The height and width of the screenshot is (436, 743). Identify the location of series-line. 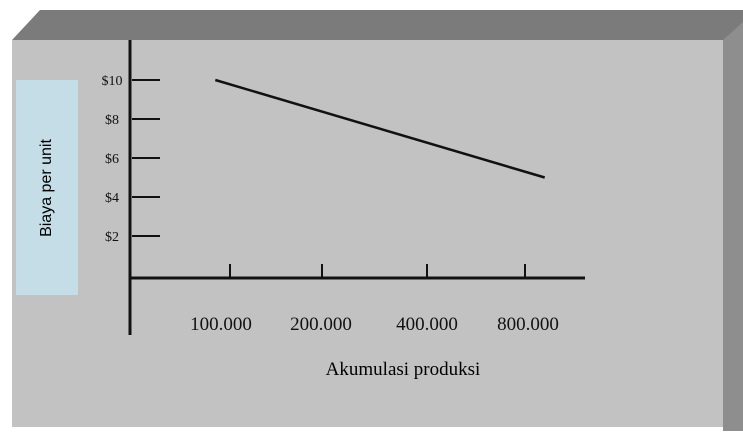
(380, 128).